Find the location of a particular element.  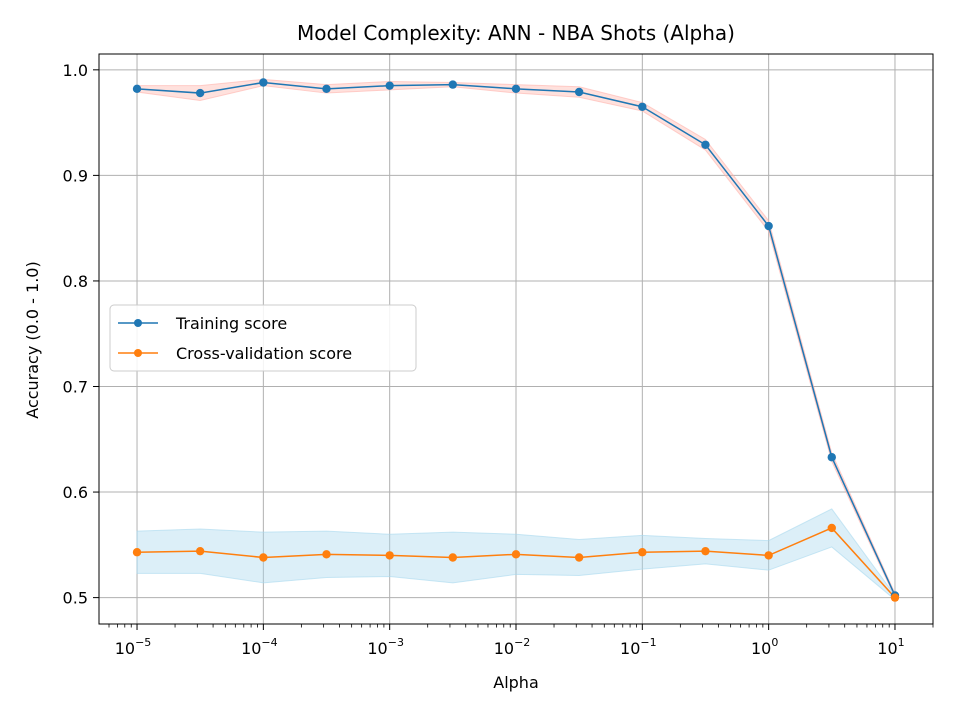

legend-marker-training is located at coordinates (138, 323).